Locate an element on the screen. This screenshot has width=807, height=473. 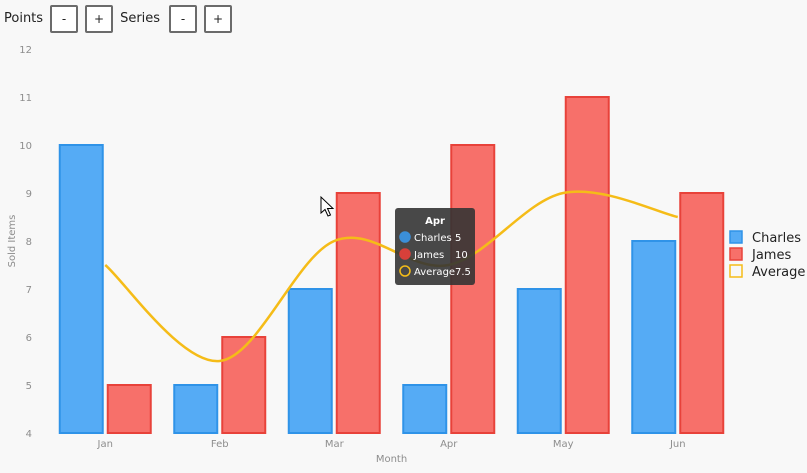
y-tick-label: 8 is located at coordinates (29, 242).